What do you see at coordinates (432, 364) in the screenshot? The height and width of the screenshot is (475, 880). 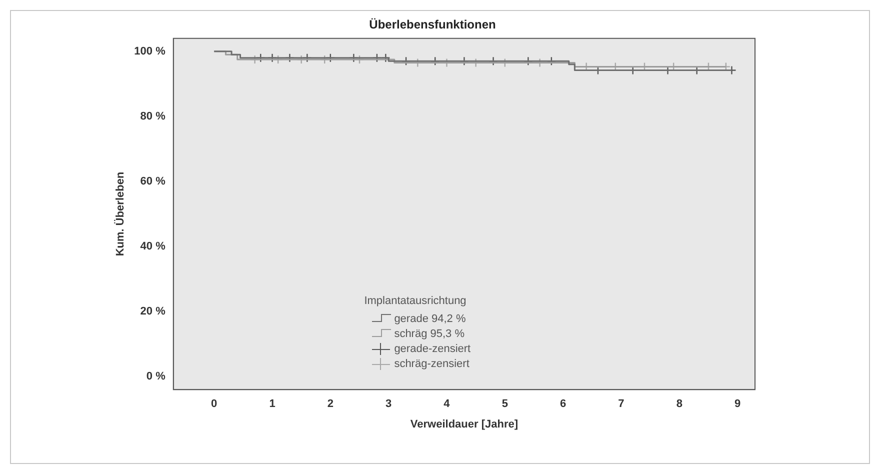 I see `legend-label: schräg-zensiert` at bounding box center [432, 364].